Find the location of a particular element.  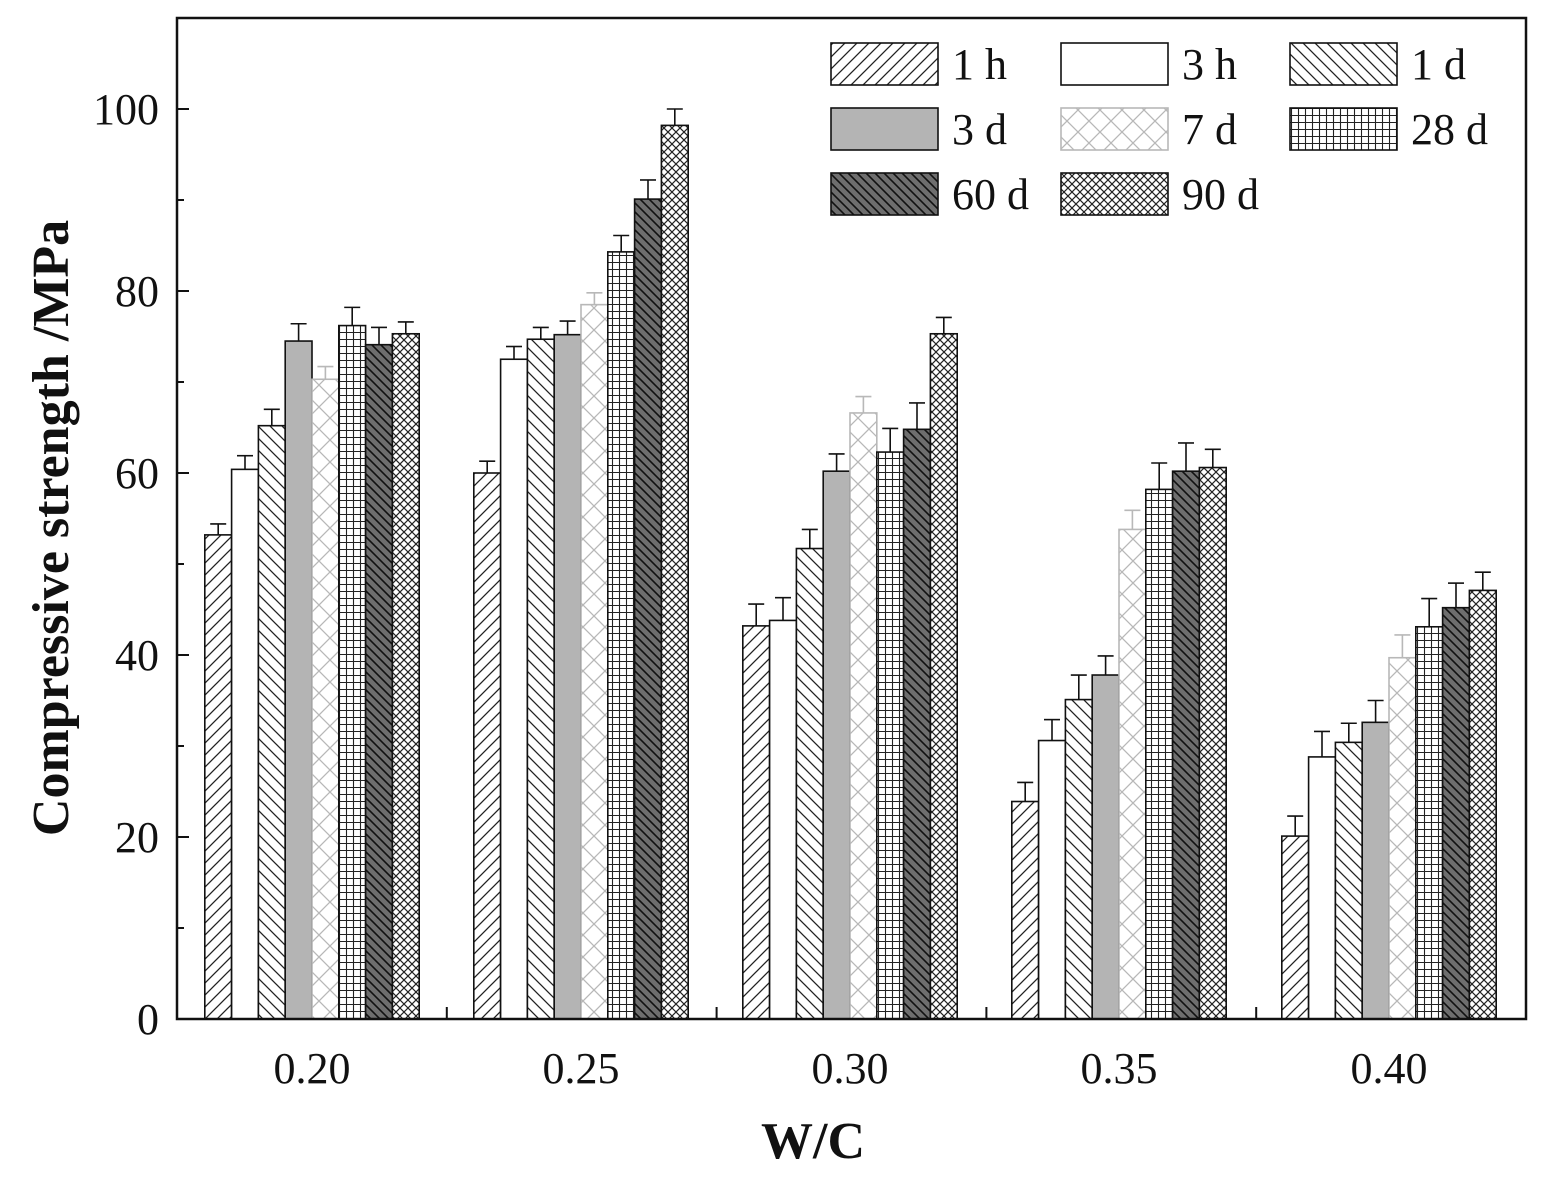

y-tick-label: 80 is located at coordinates (137, 291).